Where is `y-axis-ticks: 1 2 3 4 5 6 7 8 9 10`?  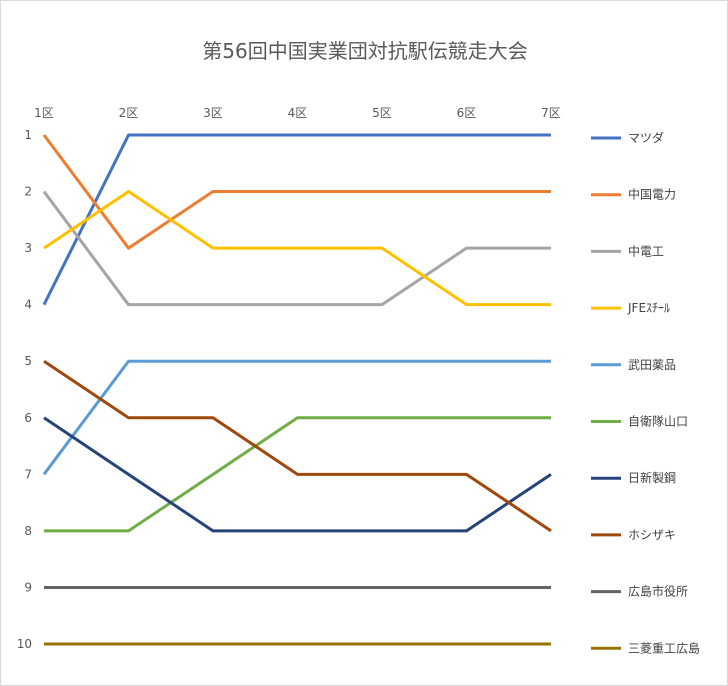
y-axis-ticks: 1 2 3 4 5 6 7 8 9 10 is located at coordinates (24, 389).